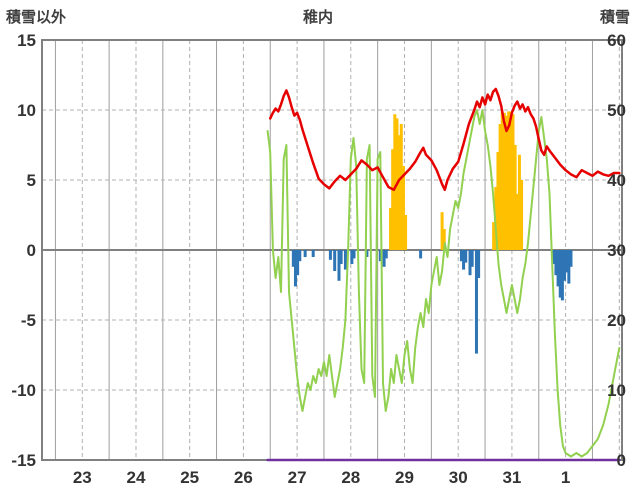 The height and width of the screenshot is (501, 636). I want to click on blue-bars-series, so click(432, 302).